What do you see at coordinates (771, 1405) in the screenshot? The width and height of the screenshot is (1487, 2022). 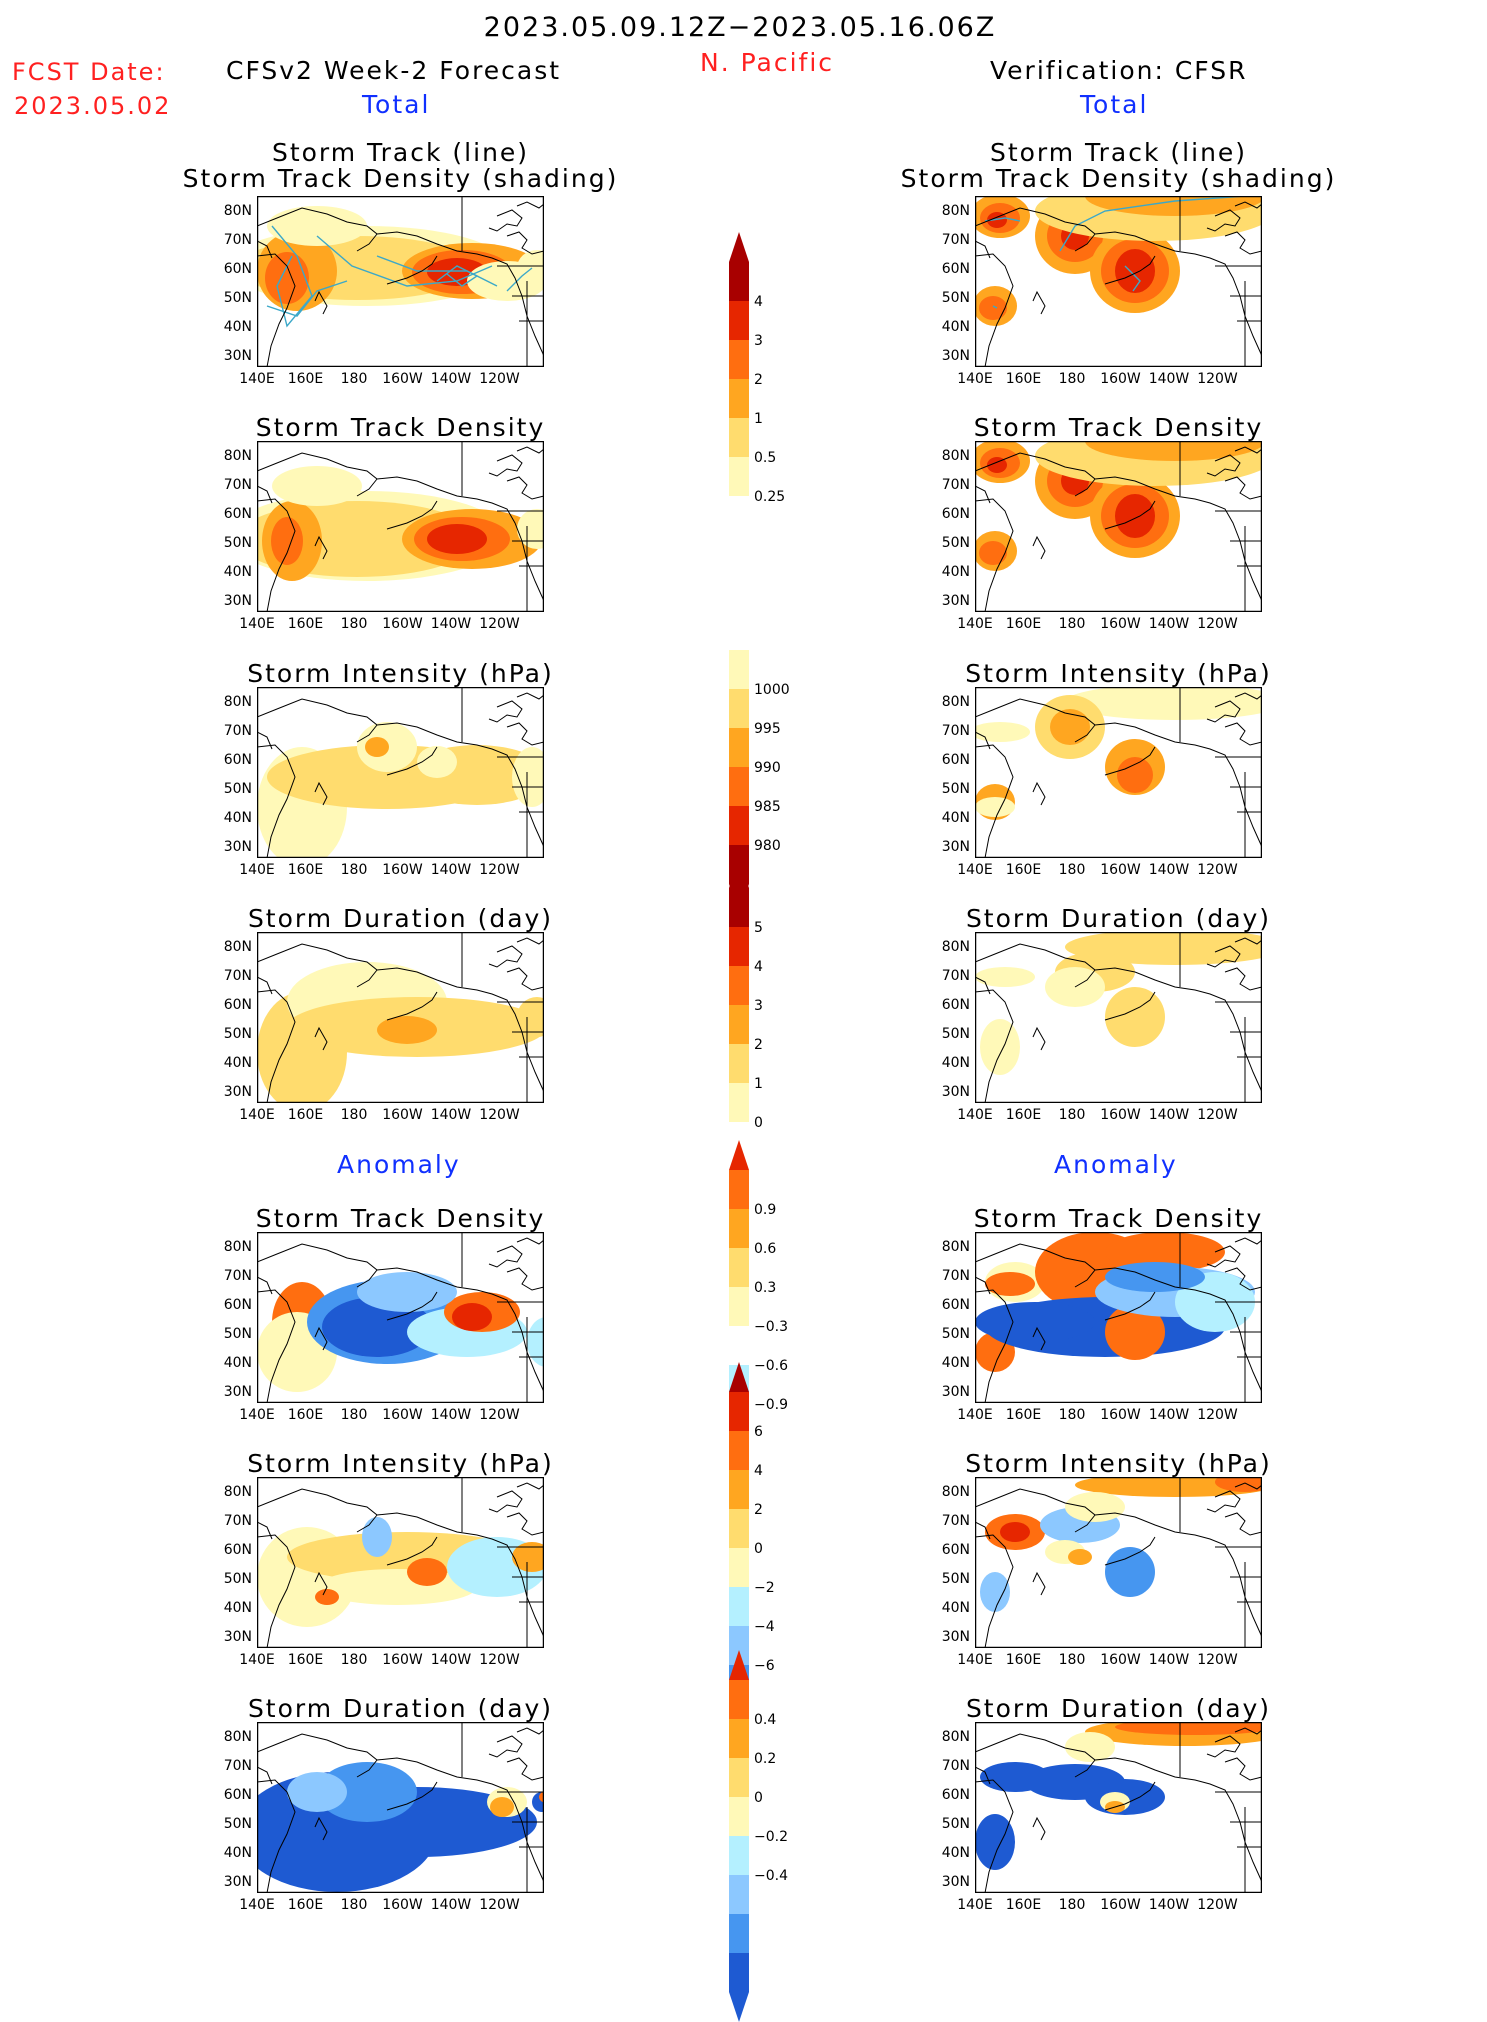 I see `colorbar-level-label: −0.9` at bounding box center [771, 1405].